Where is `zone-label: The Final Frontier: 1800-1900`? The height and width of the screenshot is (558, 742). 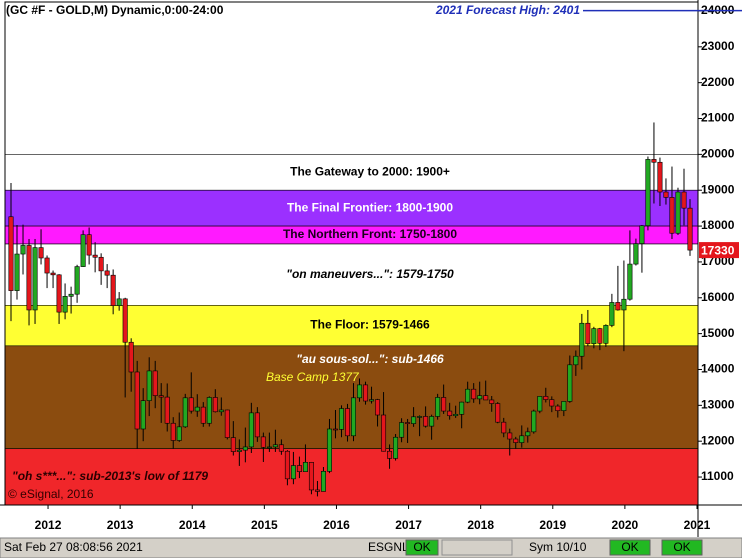 zone-label: The Final Frontier: 1800-1900 is located at coordinates (370, 207).